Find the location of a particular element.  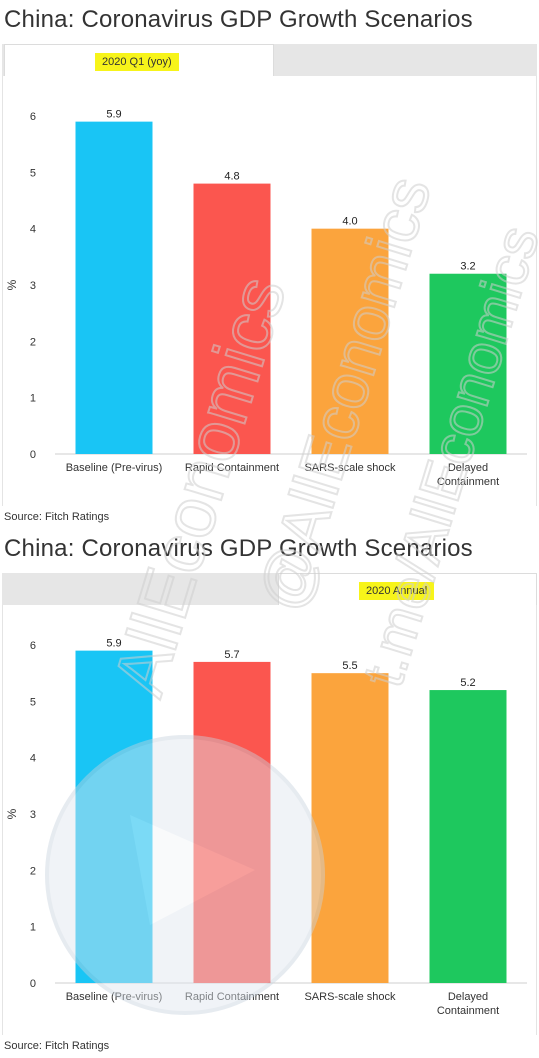

tab-2020-annual: 2020 Annual is located at coordinates (407, 591).